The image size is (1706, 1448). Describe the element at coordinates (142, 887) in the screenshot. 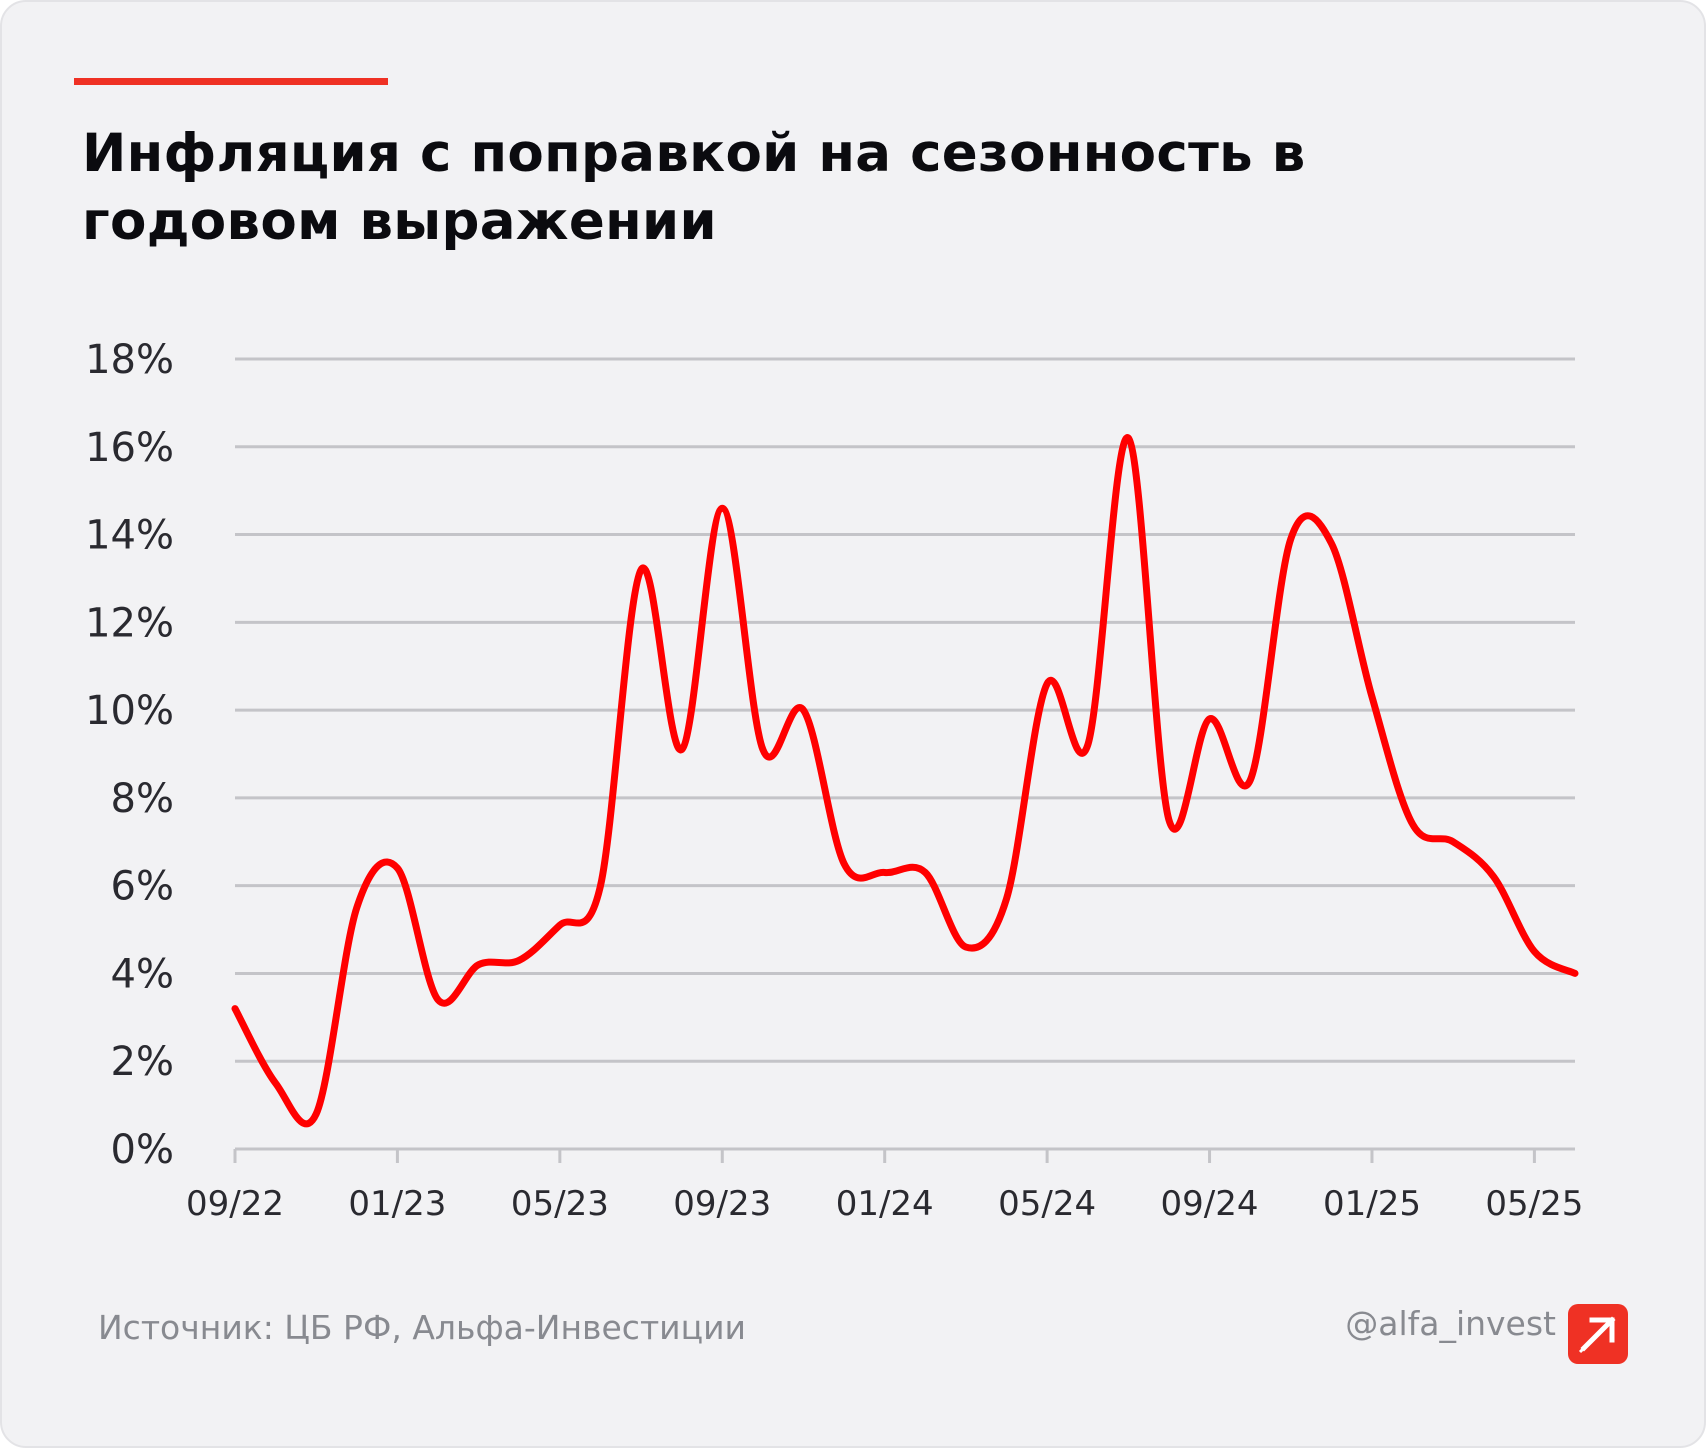

I see `y-tick-label: 6%` at that location.